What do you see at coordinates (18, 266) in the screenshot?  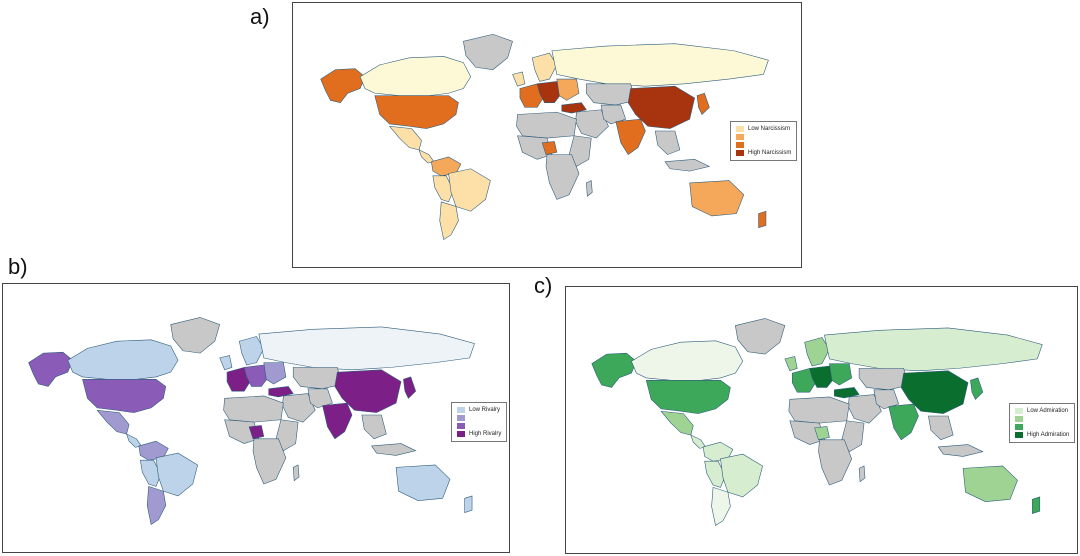 I see `panel-b-label: b)` at bounding box center [18, 266].